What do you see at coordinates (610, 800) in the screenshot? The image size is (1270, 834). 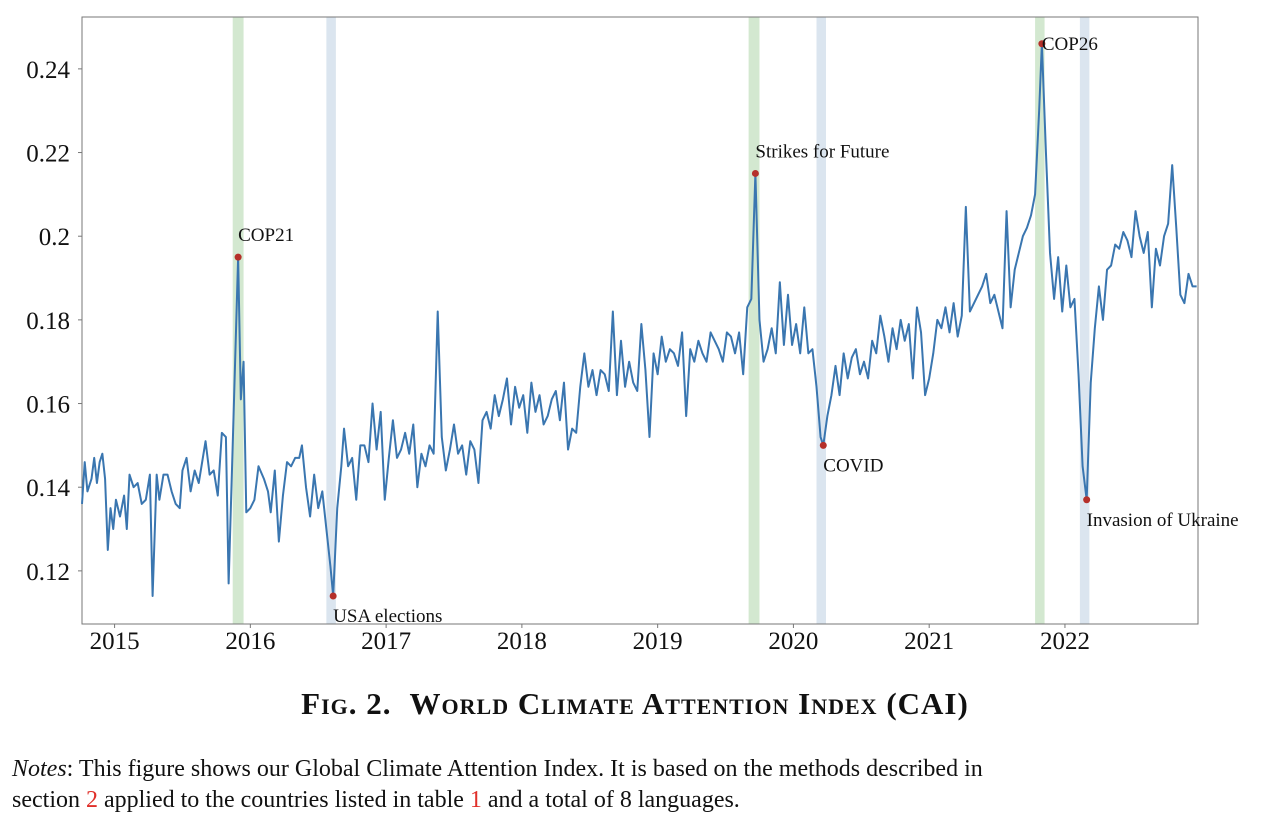 I see `notes-text: and a total of 8 languages.` at bounding box center [610, 800].